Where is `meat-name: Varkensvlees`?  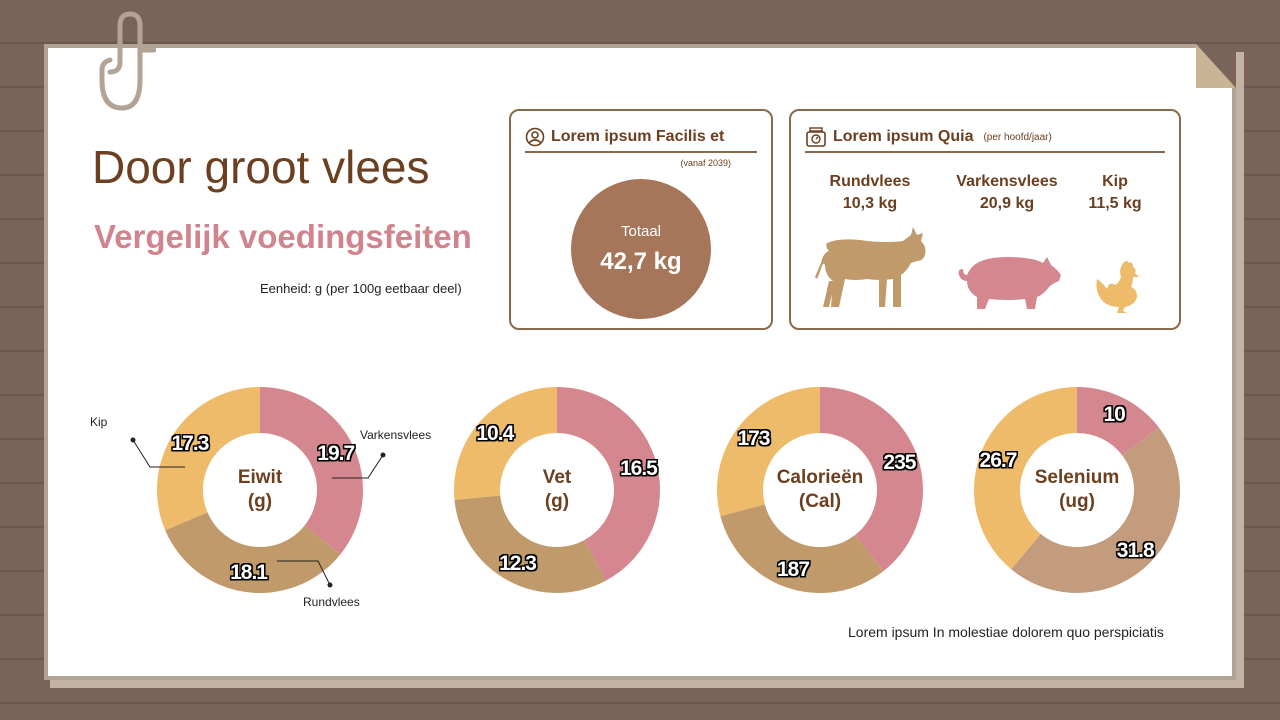
meat-name: Varkensvlees is located at coordinates (1007, 181).